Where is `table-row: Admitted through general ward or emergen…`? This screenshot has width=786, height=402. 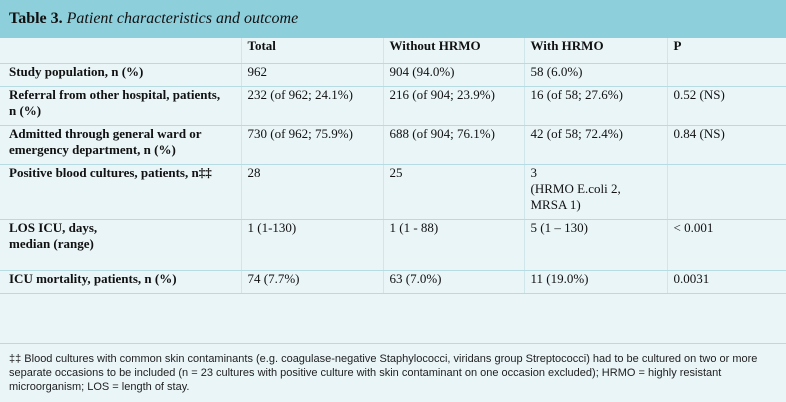 table-row: Admitted through general ward or emergen… is located at coordinates (393, 145).